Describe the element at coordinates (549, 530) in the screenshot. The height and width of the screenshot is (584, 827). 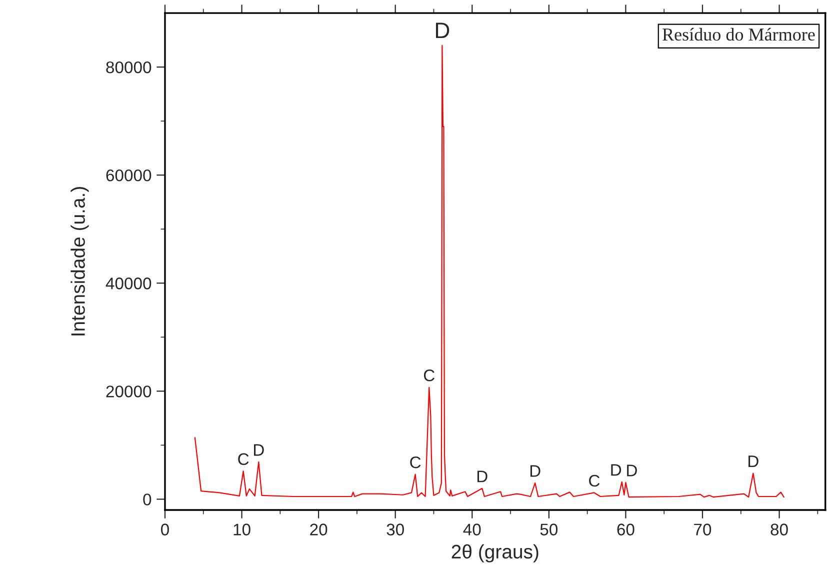
I see `x-tick-label: 50` at that location.